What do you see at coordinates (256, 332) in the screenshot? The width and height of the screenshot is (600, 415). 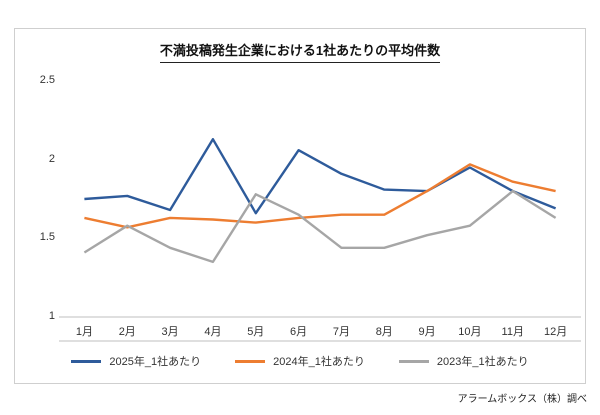 I see `x-tick-label: 5月` at bounding box center [256, 332].